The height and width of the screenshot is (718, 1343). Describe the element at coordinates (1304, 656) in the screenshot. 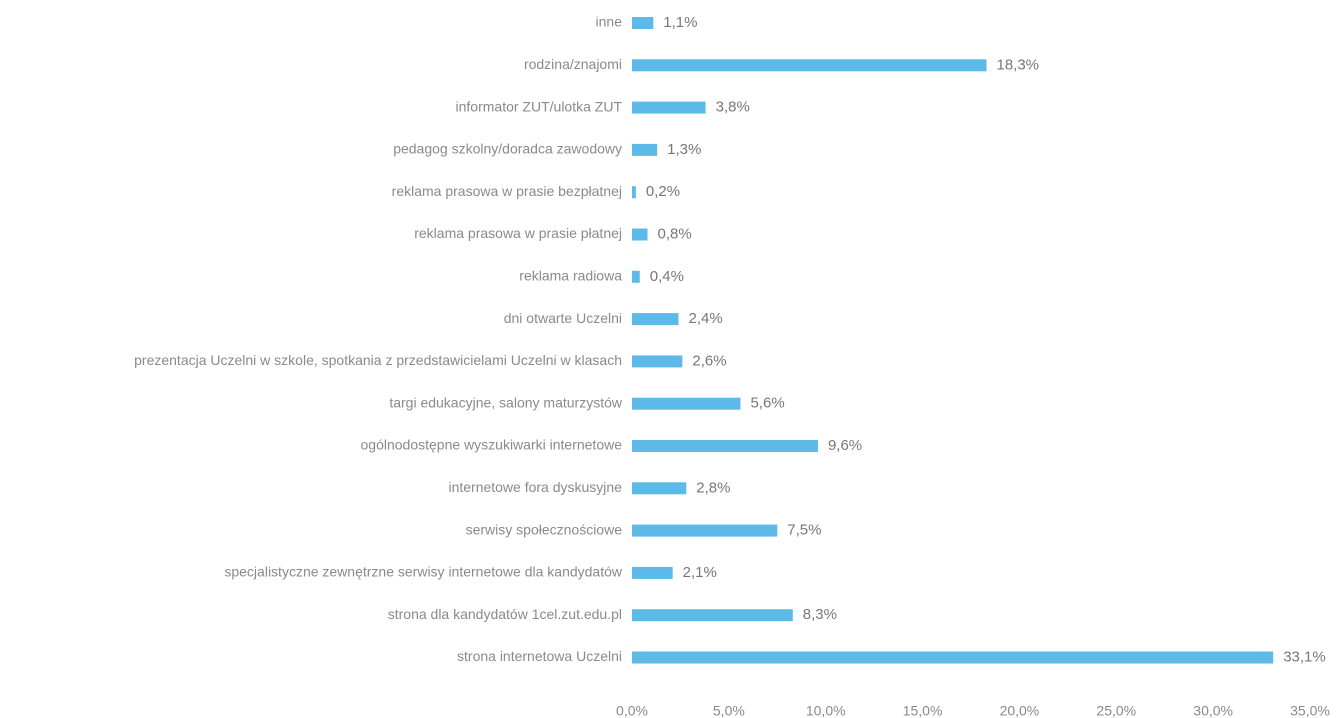

I see `value-label: 33,1%` at that location.